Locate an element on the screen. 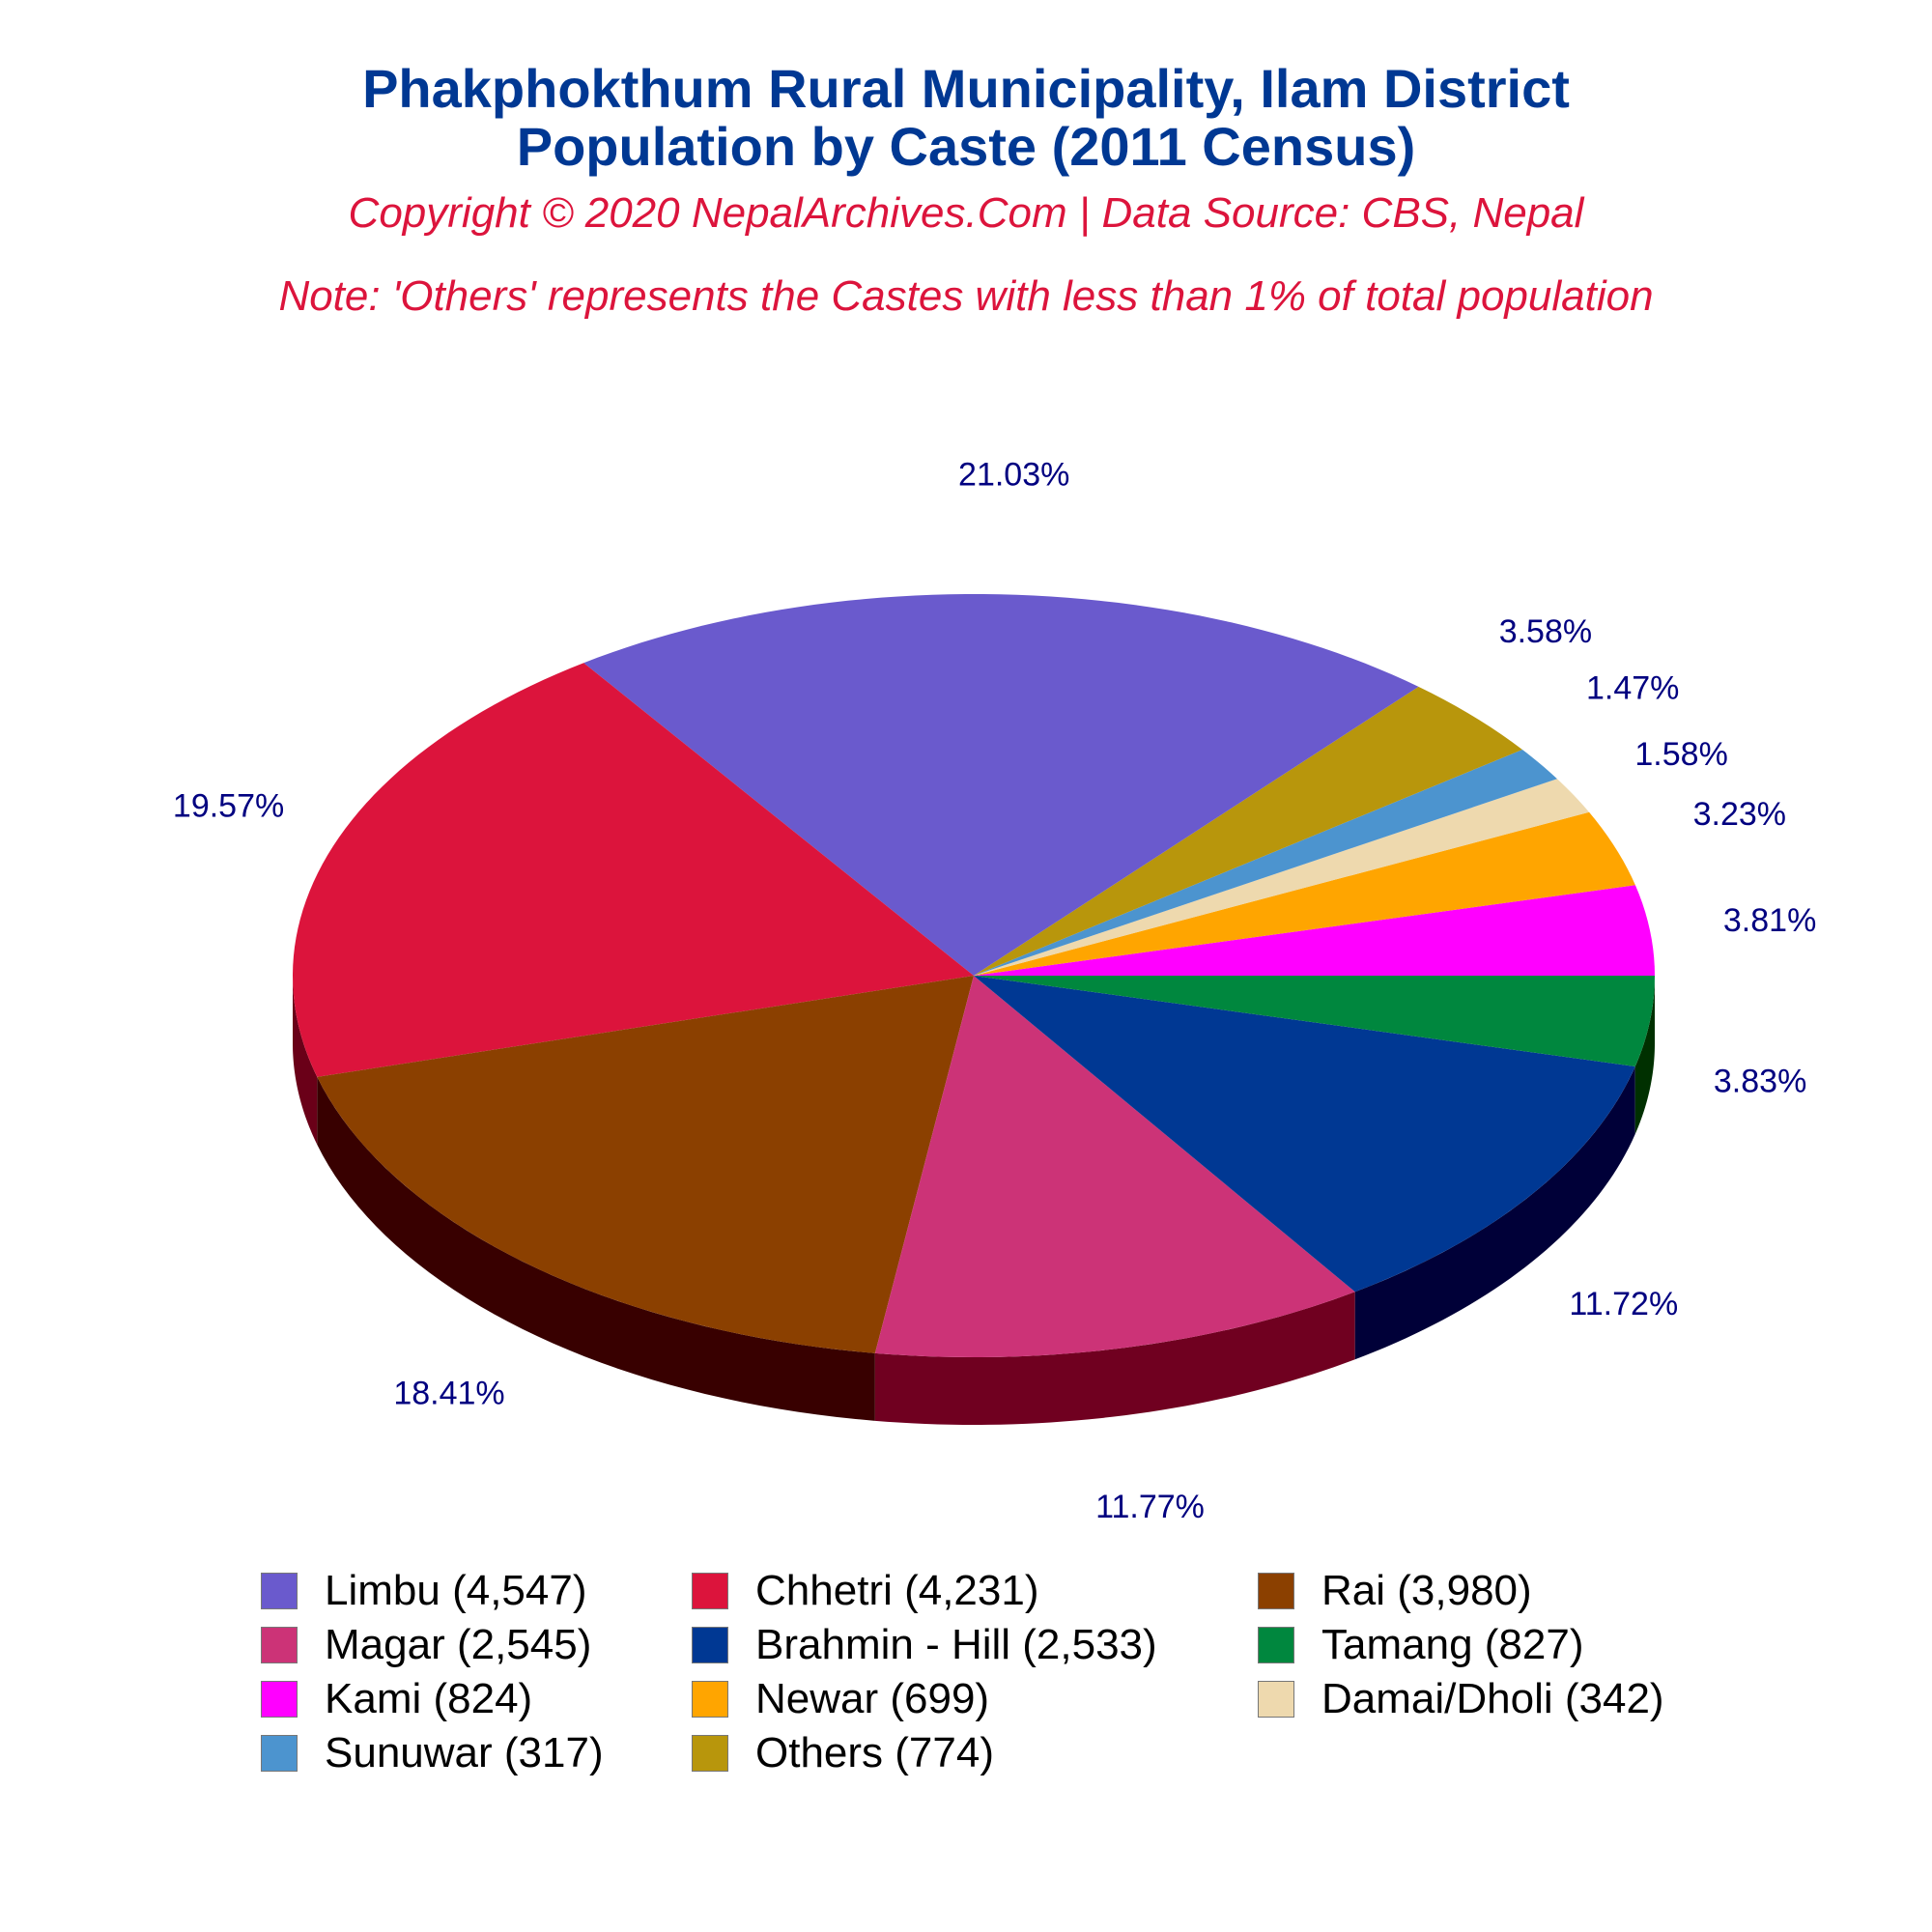 This screenshot has height=1932, width=1932. pie-label-others: 3.58% is located at coordinates (1545, 631).